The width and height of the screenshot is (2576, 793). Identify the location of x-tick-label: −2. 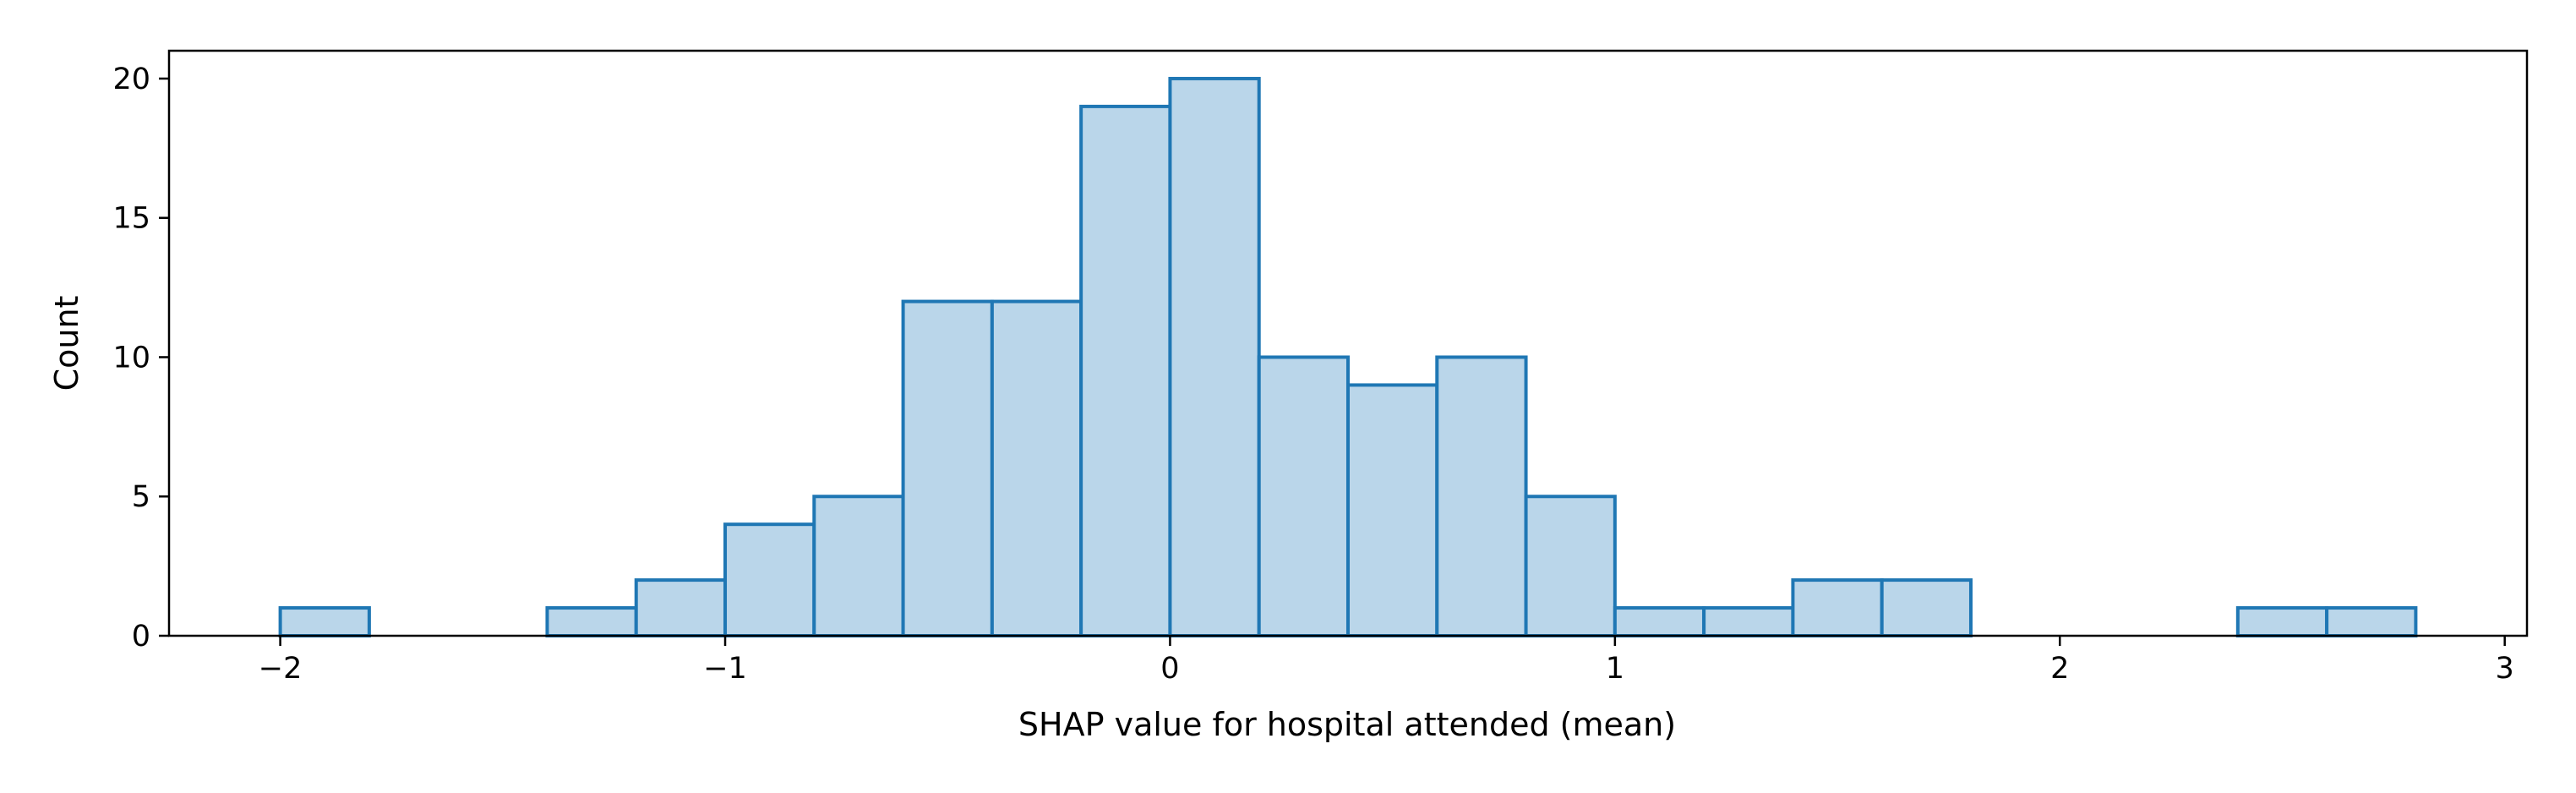
(281, 669).